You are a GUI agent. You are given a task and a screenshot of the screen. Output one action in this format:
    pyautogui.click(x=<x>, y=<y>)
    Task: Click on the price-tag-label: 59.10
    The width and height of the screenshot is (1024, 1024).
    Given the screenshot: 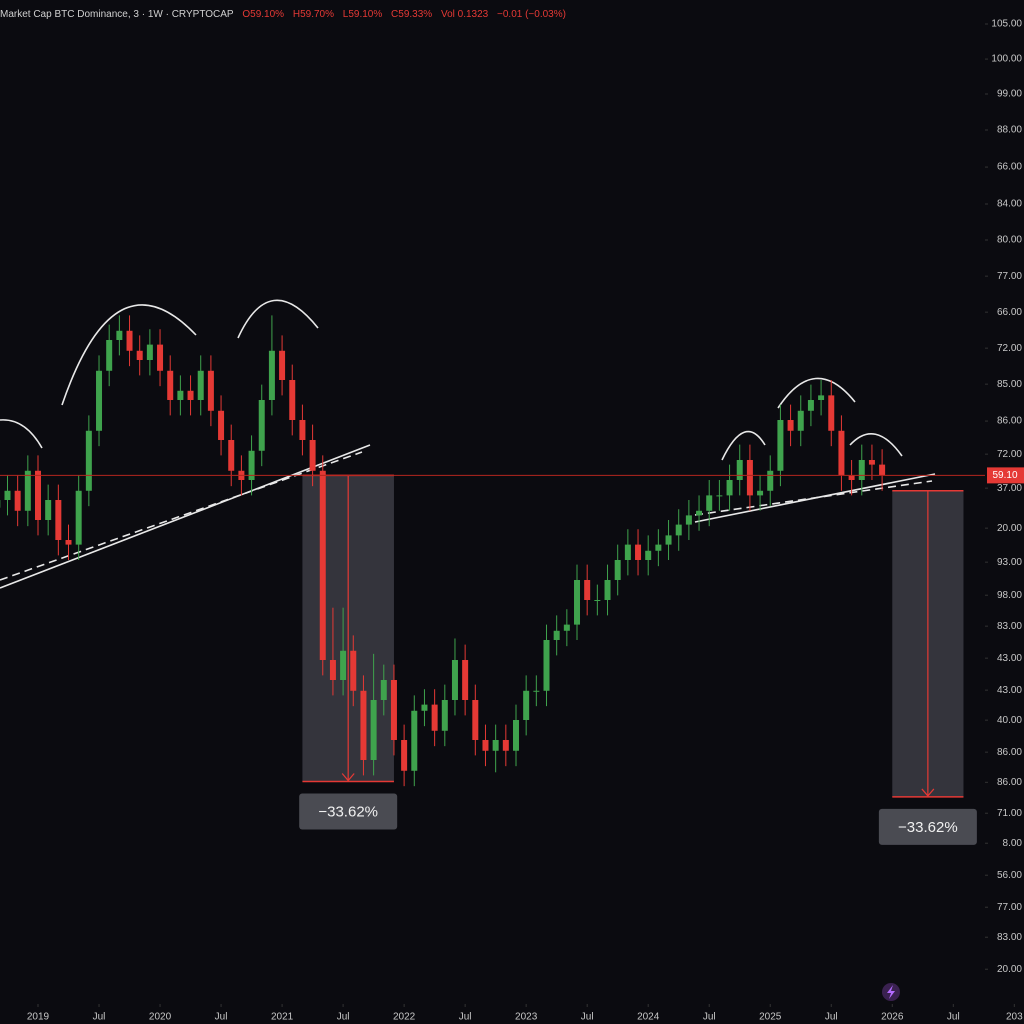 What is the action you would take?
    pyautogui.click(x=1004, y=475)
    